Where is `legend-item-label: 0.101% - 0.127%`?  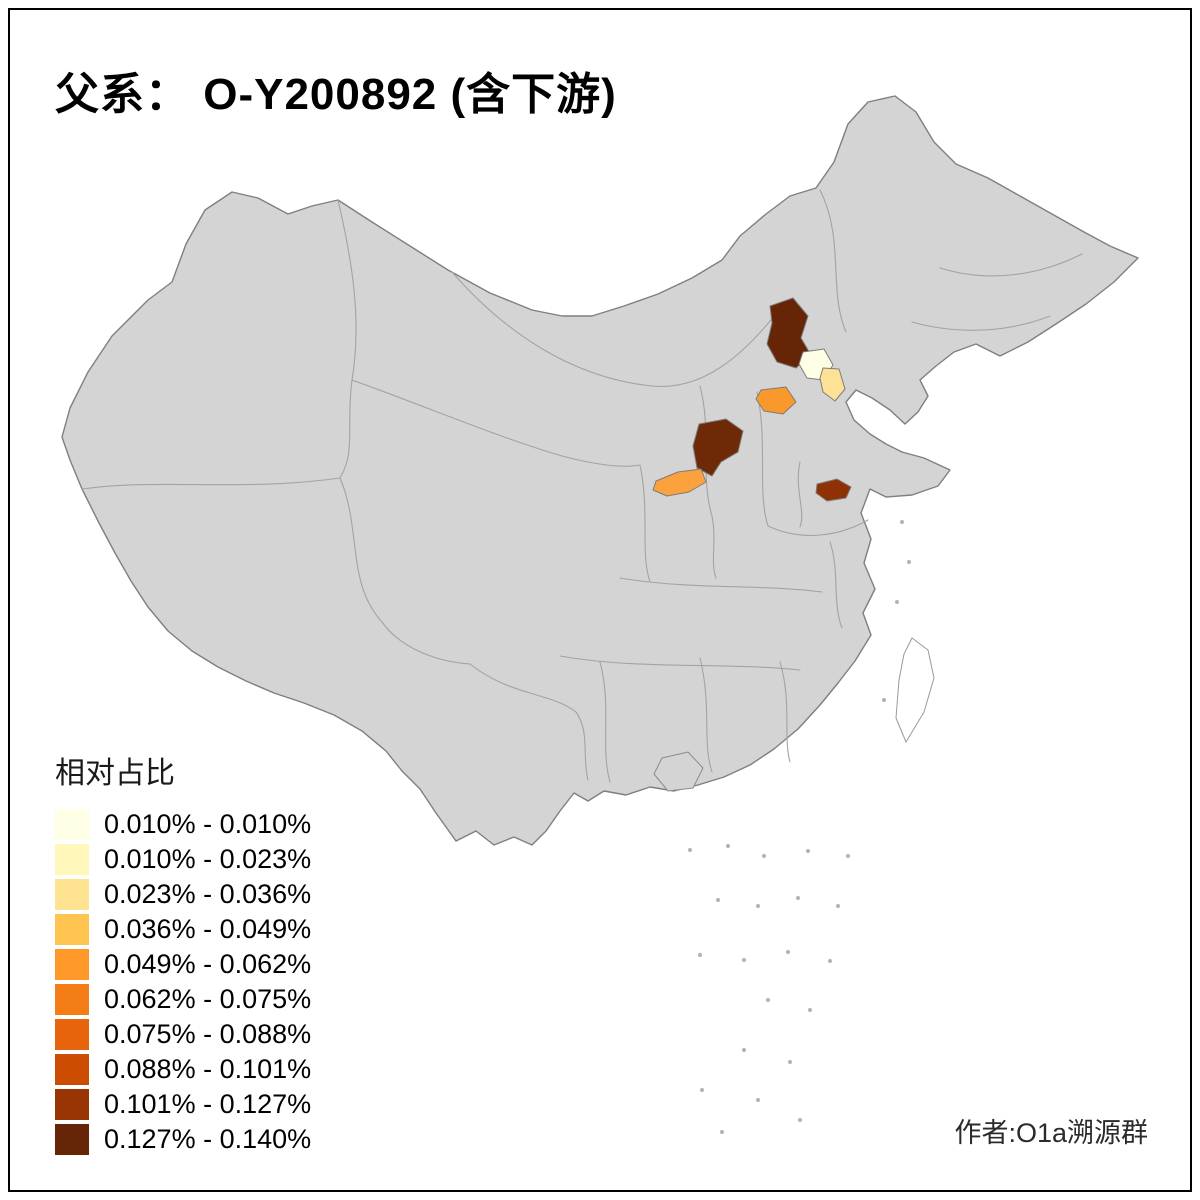 legend-item-label: 0.101% - 0.127% is located at coordinates (208, 1104).